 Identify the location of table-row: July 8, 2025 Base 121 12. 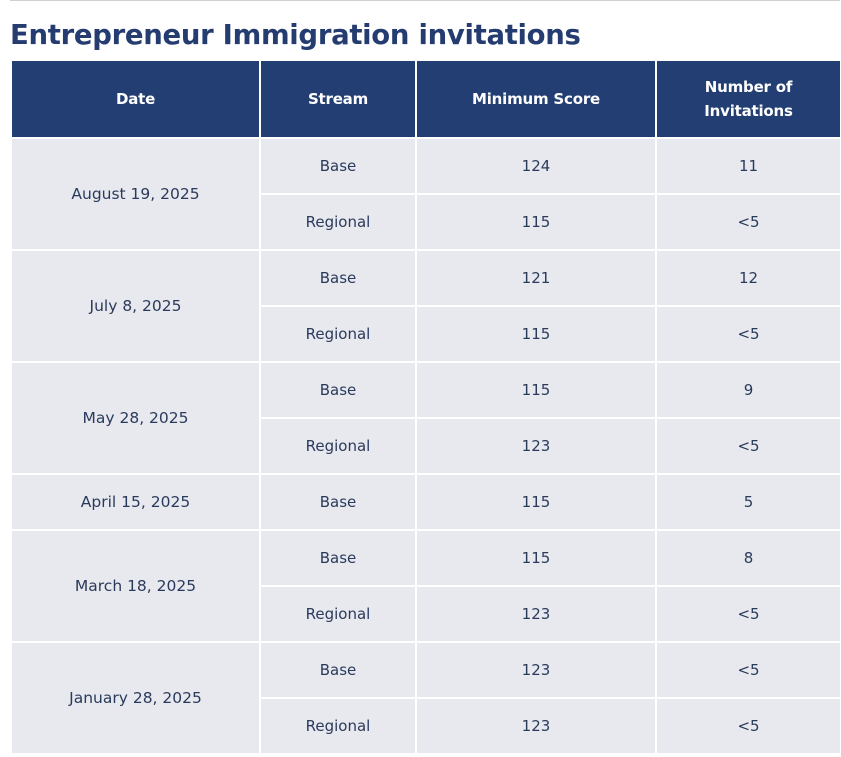
(425, 306).